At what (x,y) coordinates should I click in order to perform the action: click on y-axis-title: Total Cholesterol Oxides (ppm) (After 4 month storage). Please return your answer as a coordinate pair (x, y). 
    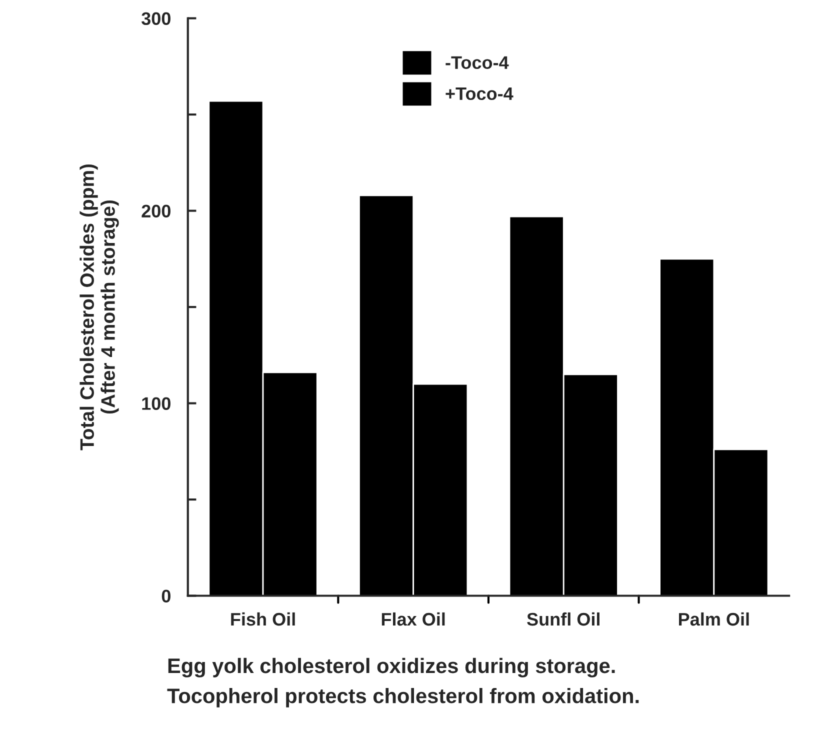
    Looking at the image, I should click on (99, 307).